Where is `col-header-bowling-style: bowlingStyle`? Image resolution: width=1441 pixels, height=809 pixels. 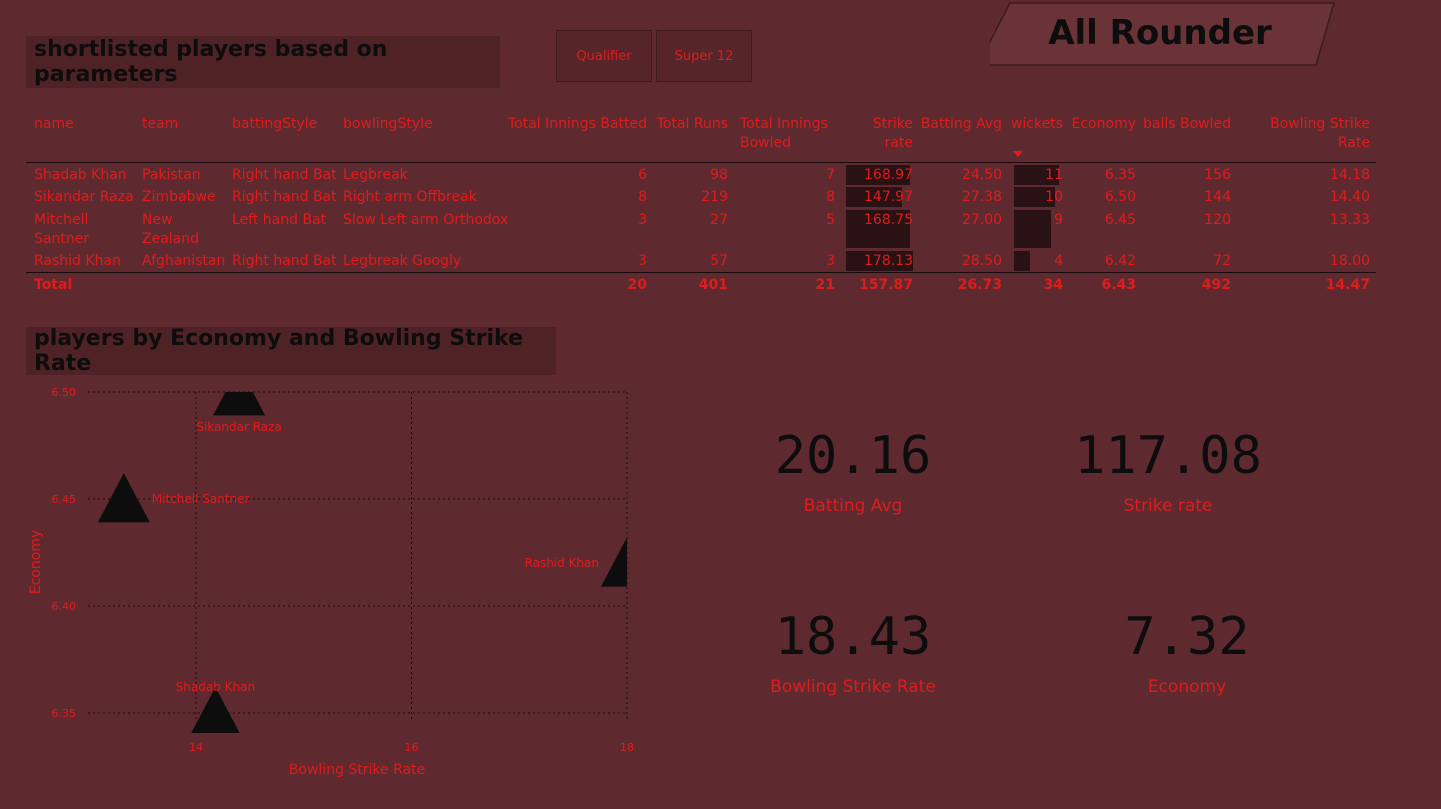 col-header-bowling-style: bowlingStyle is located at coordinates (388, 124).